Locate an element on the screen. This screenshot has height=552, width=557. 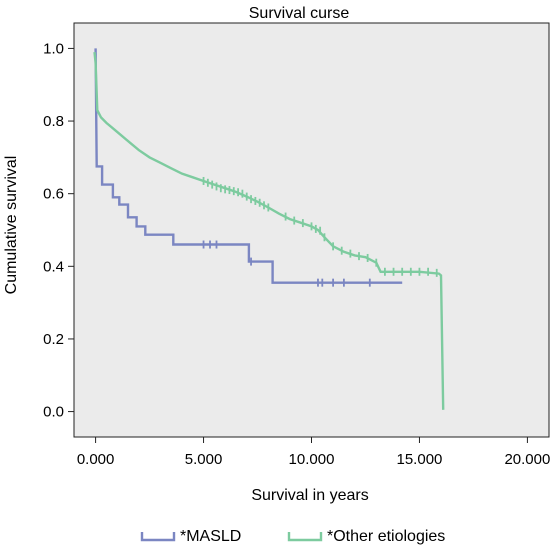
x-tick-label: 10.000 is located at coordinates (312, 459).